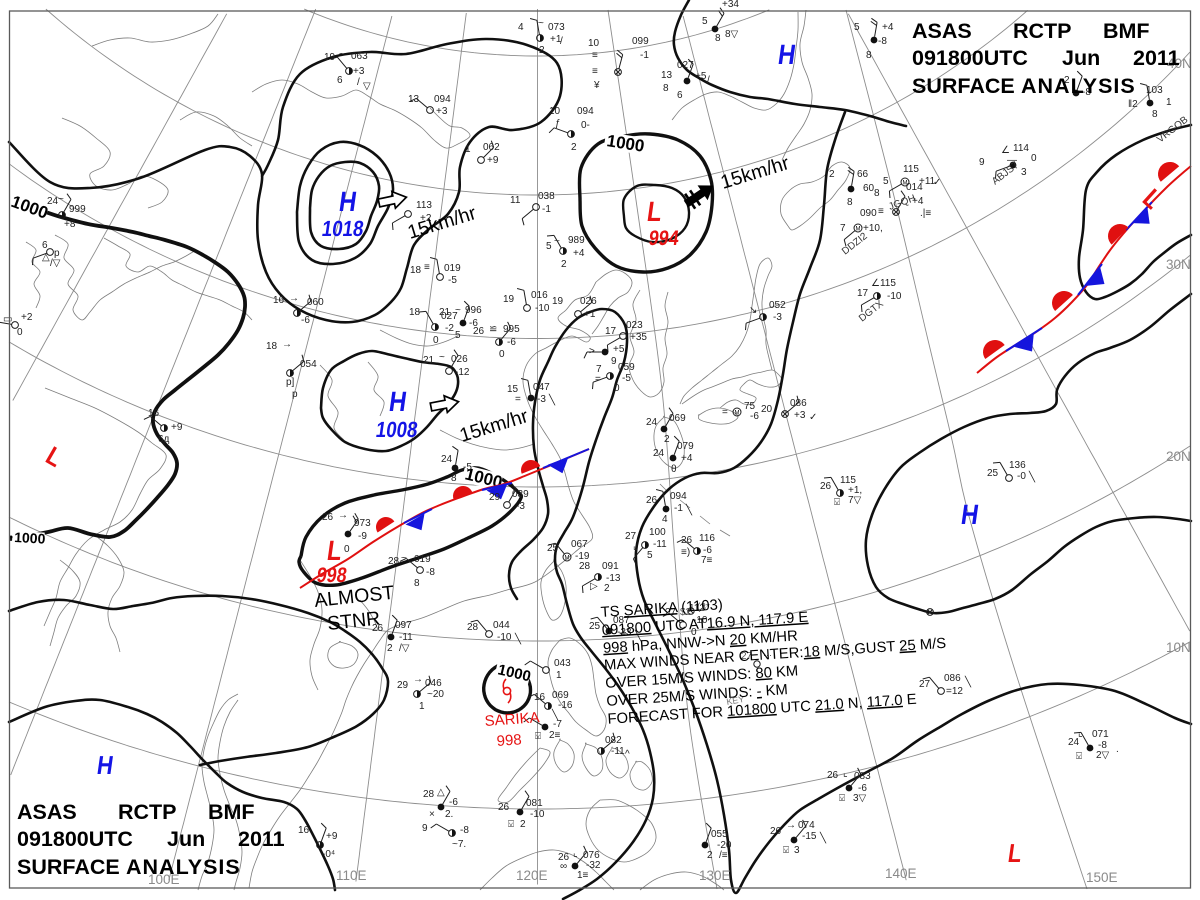 The width and height of the screenshot is (1200, 900). Describe the element at coordinates (663, 239) in the screenshot. I see `svg-text: 994` at that location.